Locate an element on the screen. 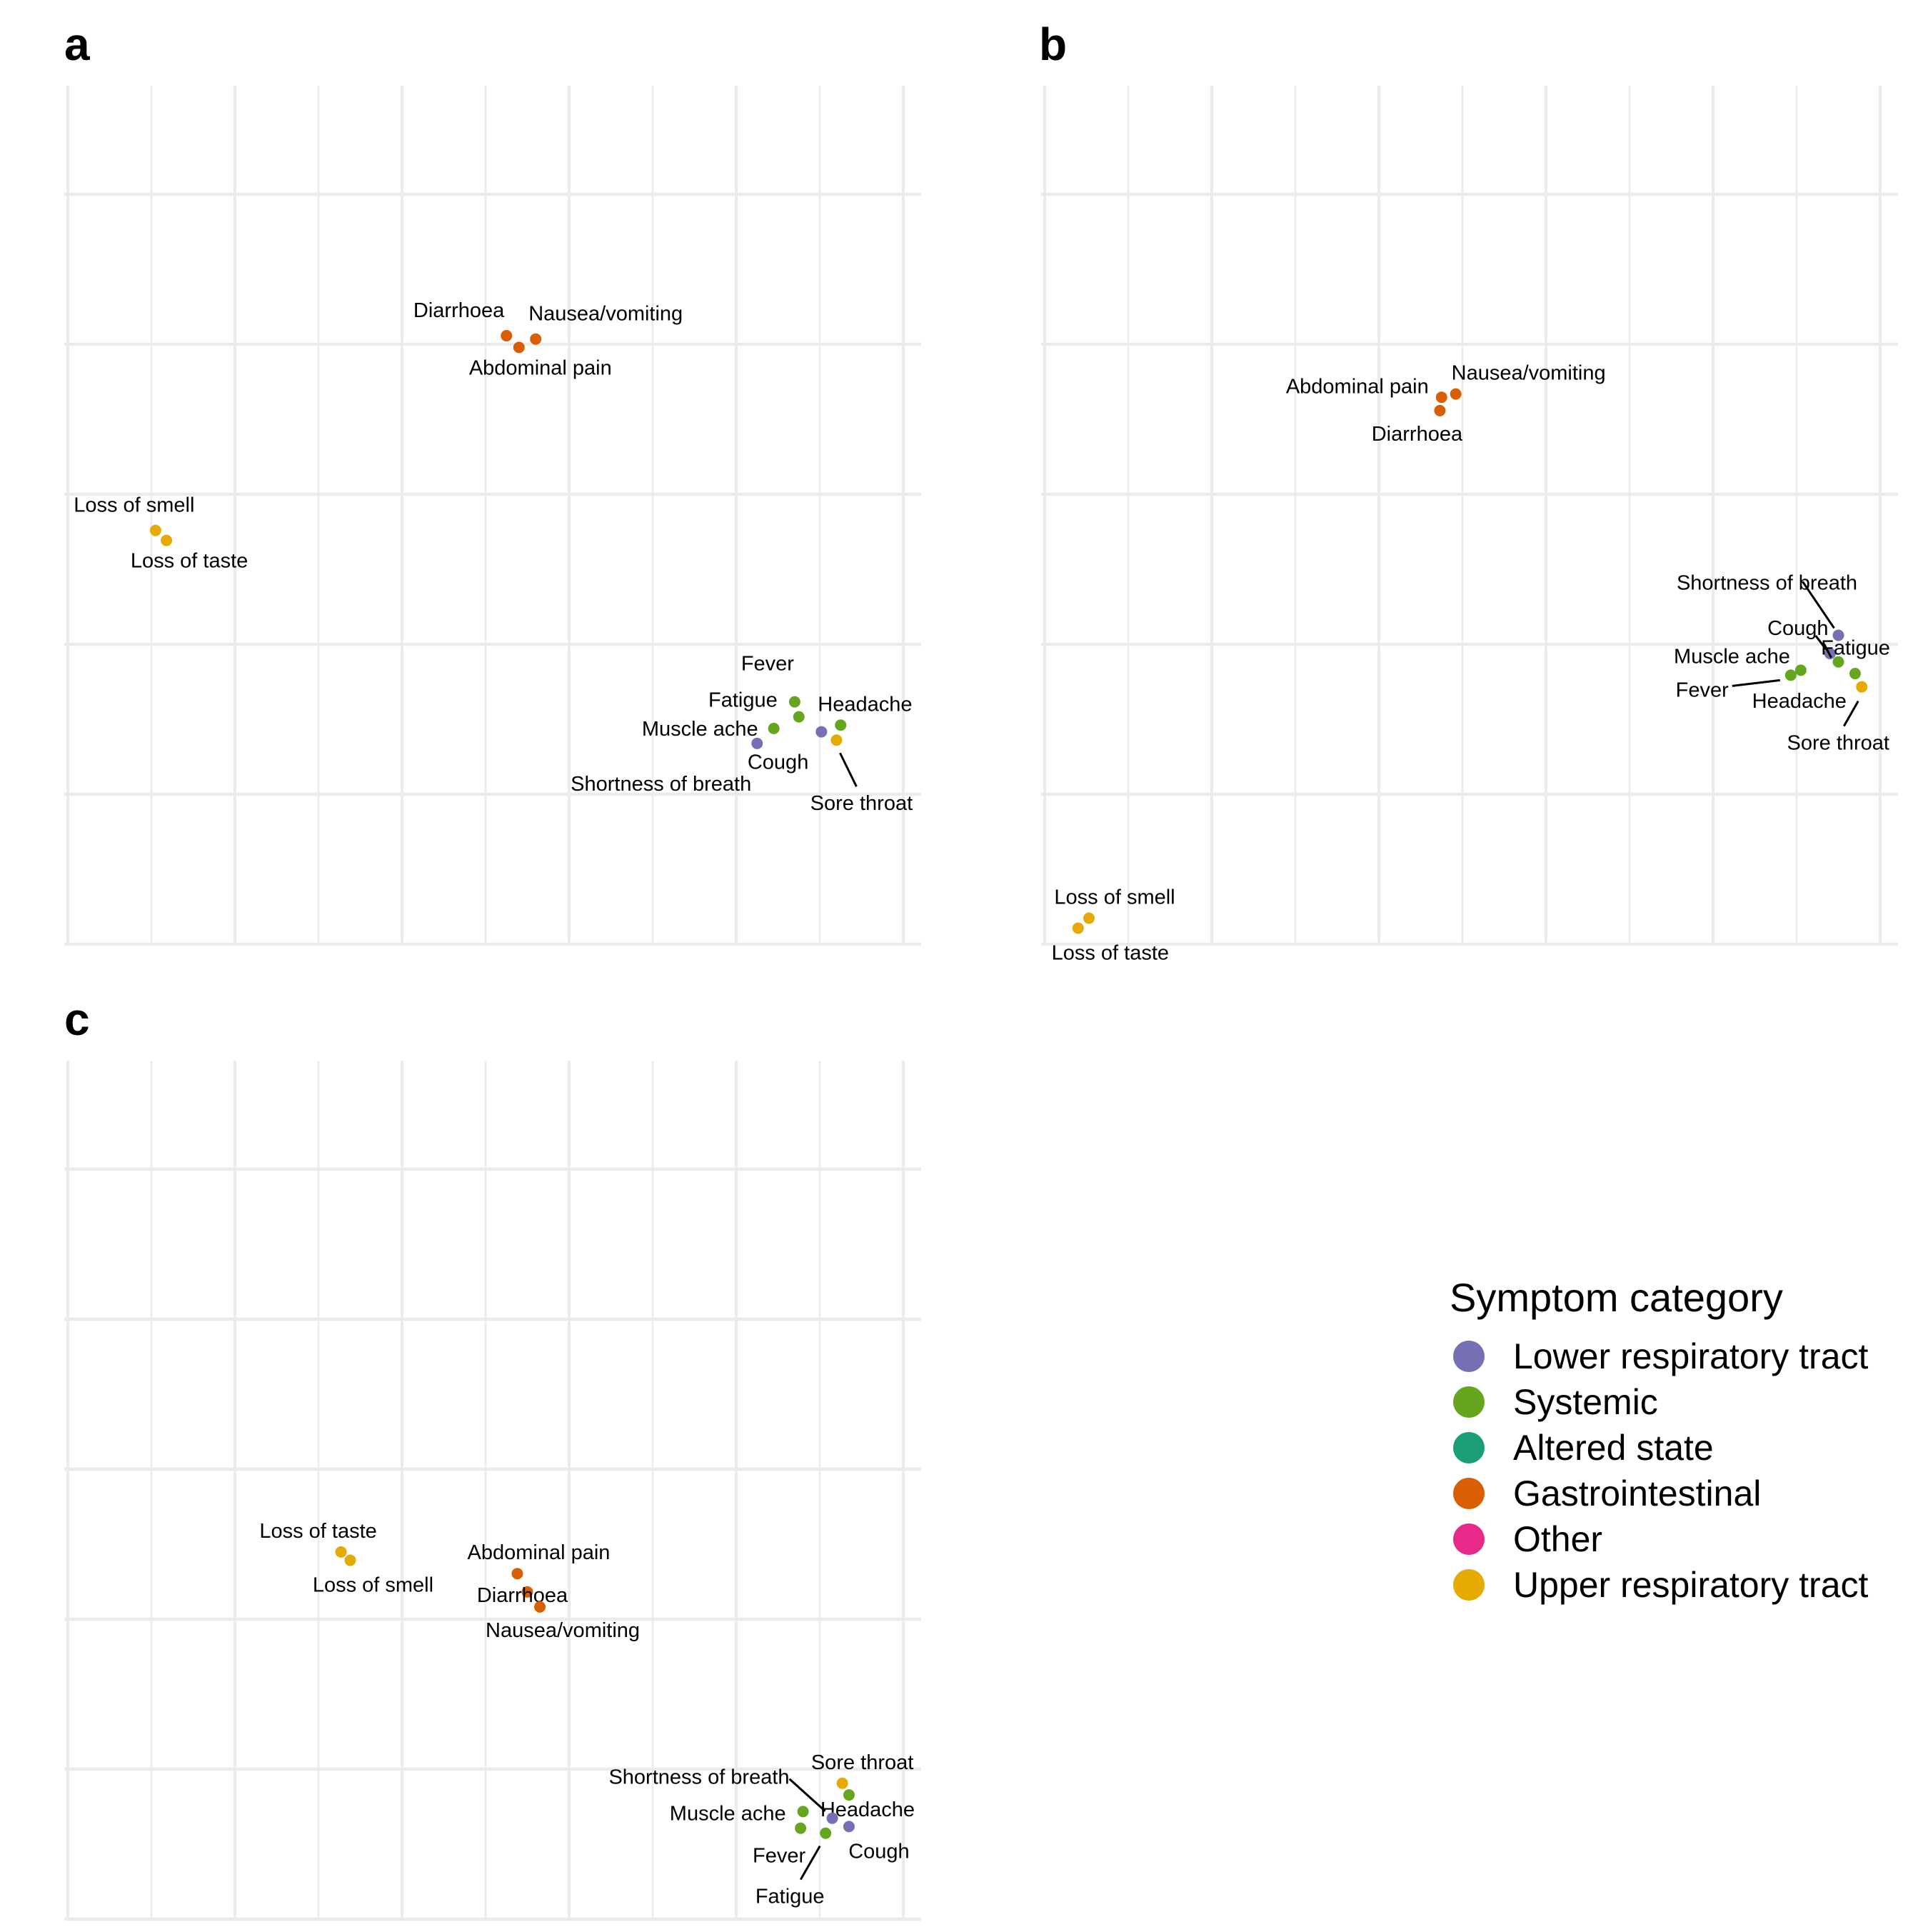 This screenshot has height=1932, width=1928. legend-label: Altered state is located at coordinates (1613, 1448).